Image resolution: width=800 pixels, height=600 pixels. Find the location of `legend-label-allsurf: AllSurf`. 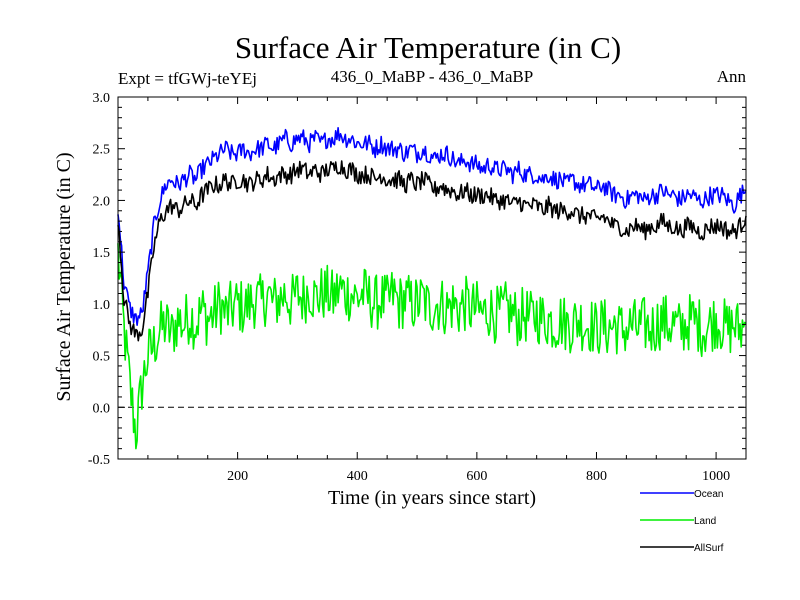

legend-label-allsurf: AllSurf is located at coordinates (709, 548).